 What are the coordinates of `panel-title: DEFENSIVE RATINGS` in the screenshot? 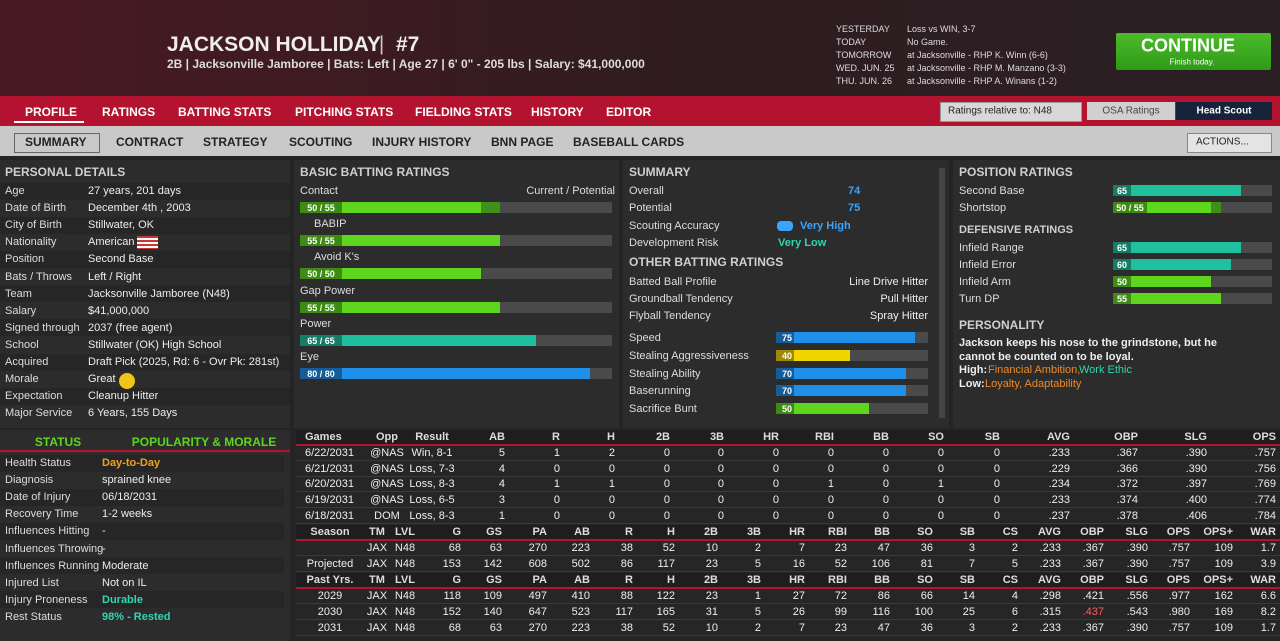 It's located at (1016, 230).